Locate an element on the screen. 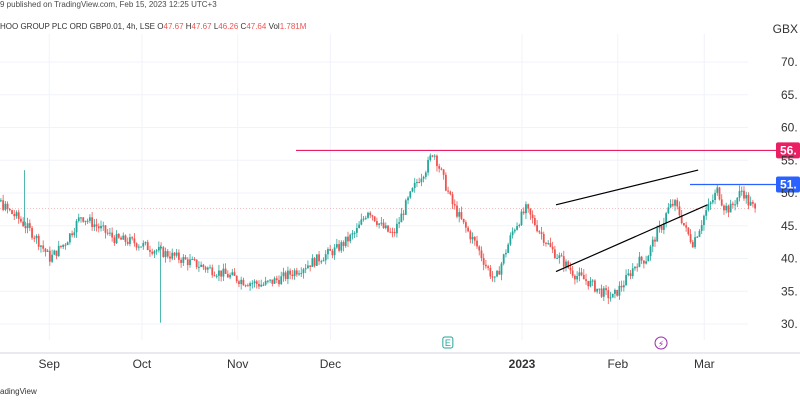 The image size is (800, 400). open-value: 47.67 is located at coordinates (173, 26).